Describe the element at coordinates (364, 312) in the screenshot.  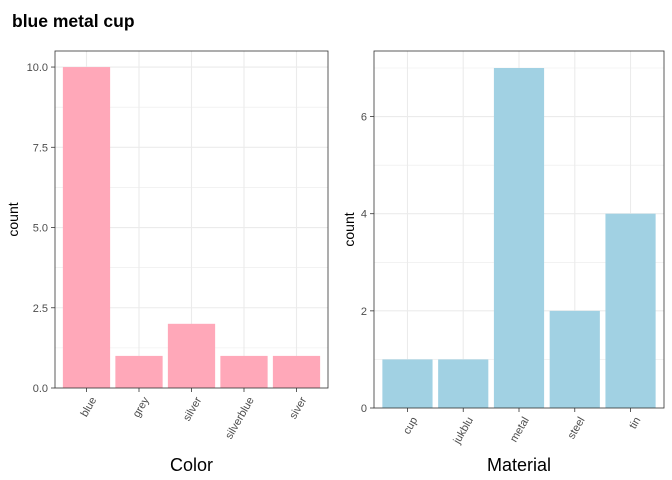
I see `material-y-tick-label: 2` at that location.